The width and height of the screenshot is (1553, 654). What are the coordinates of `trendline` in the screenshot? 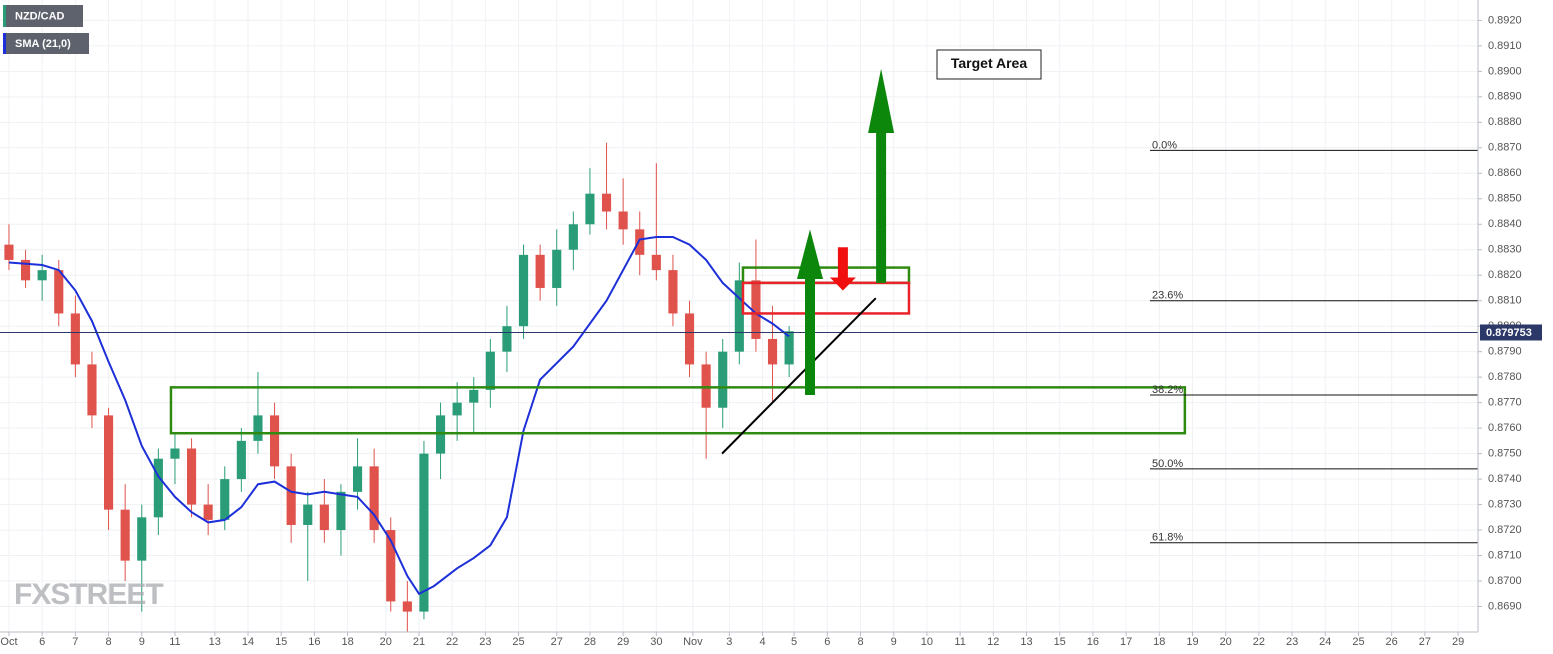 It's located at (799, 376).